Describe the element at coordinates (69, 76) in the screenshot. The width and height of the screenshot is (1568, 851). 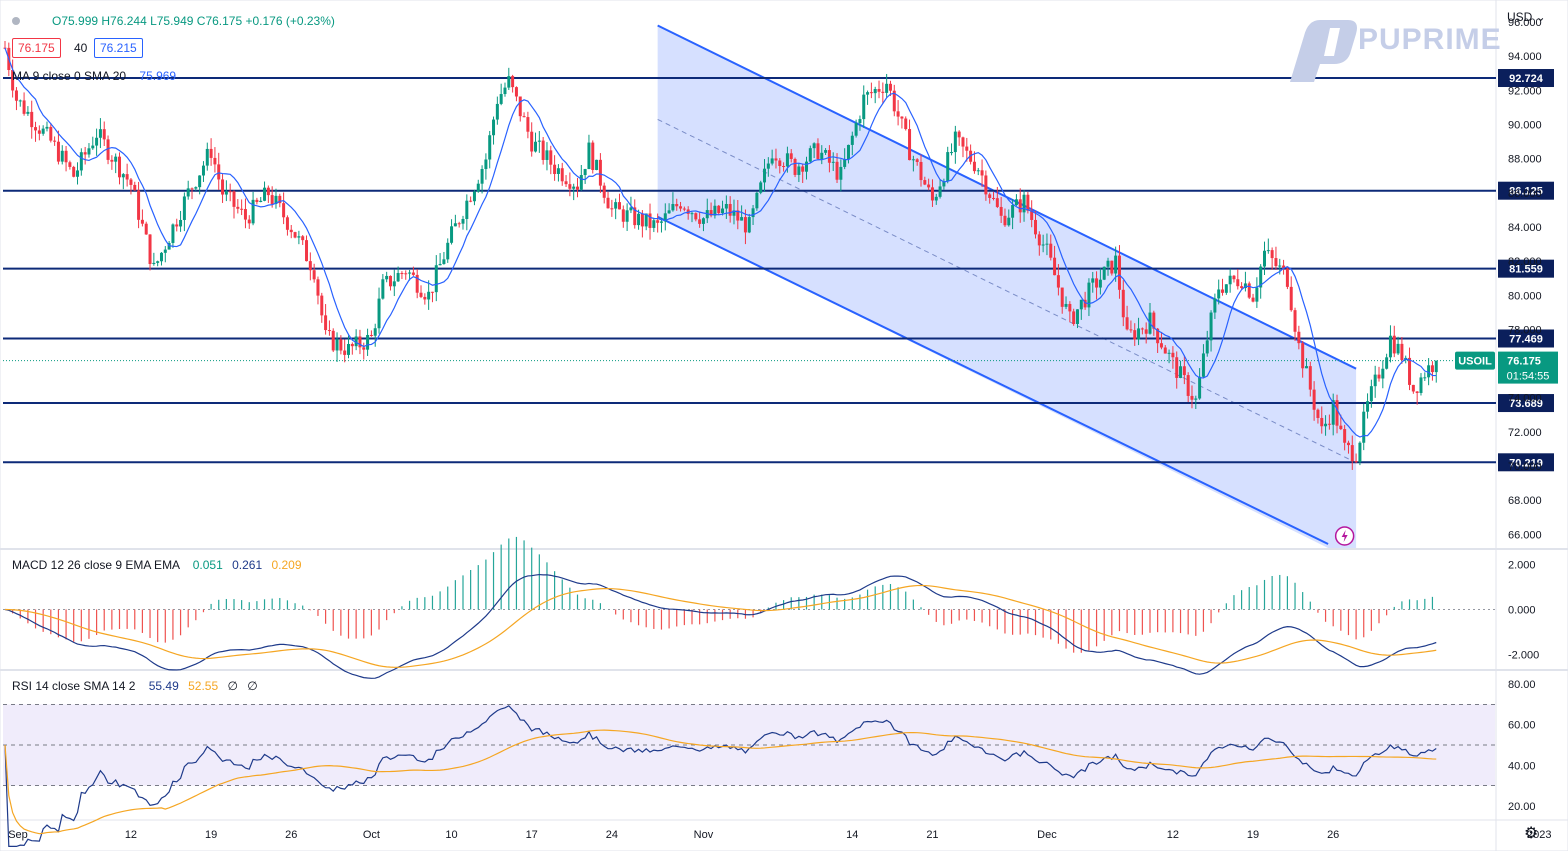
I see `ma-label-text: MA 9 close 0 SMA 20` at that location.